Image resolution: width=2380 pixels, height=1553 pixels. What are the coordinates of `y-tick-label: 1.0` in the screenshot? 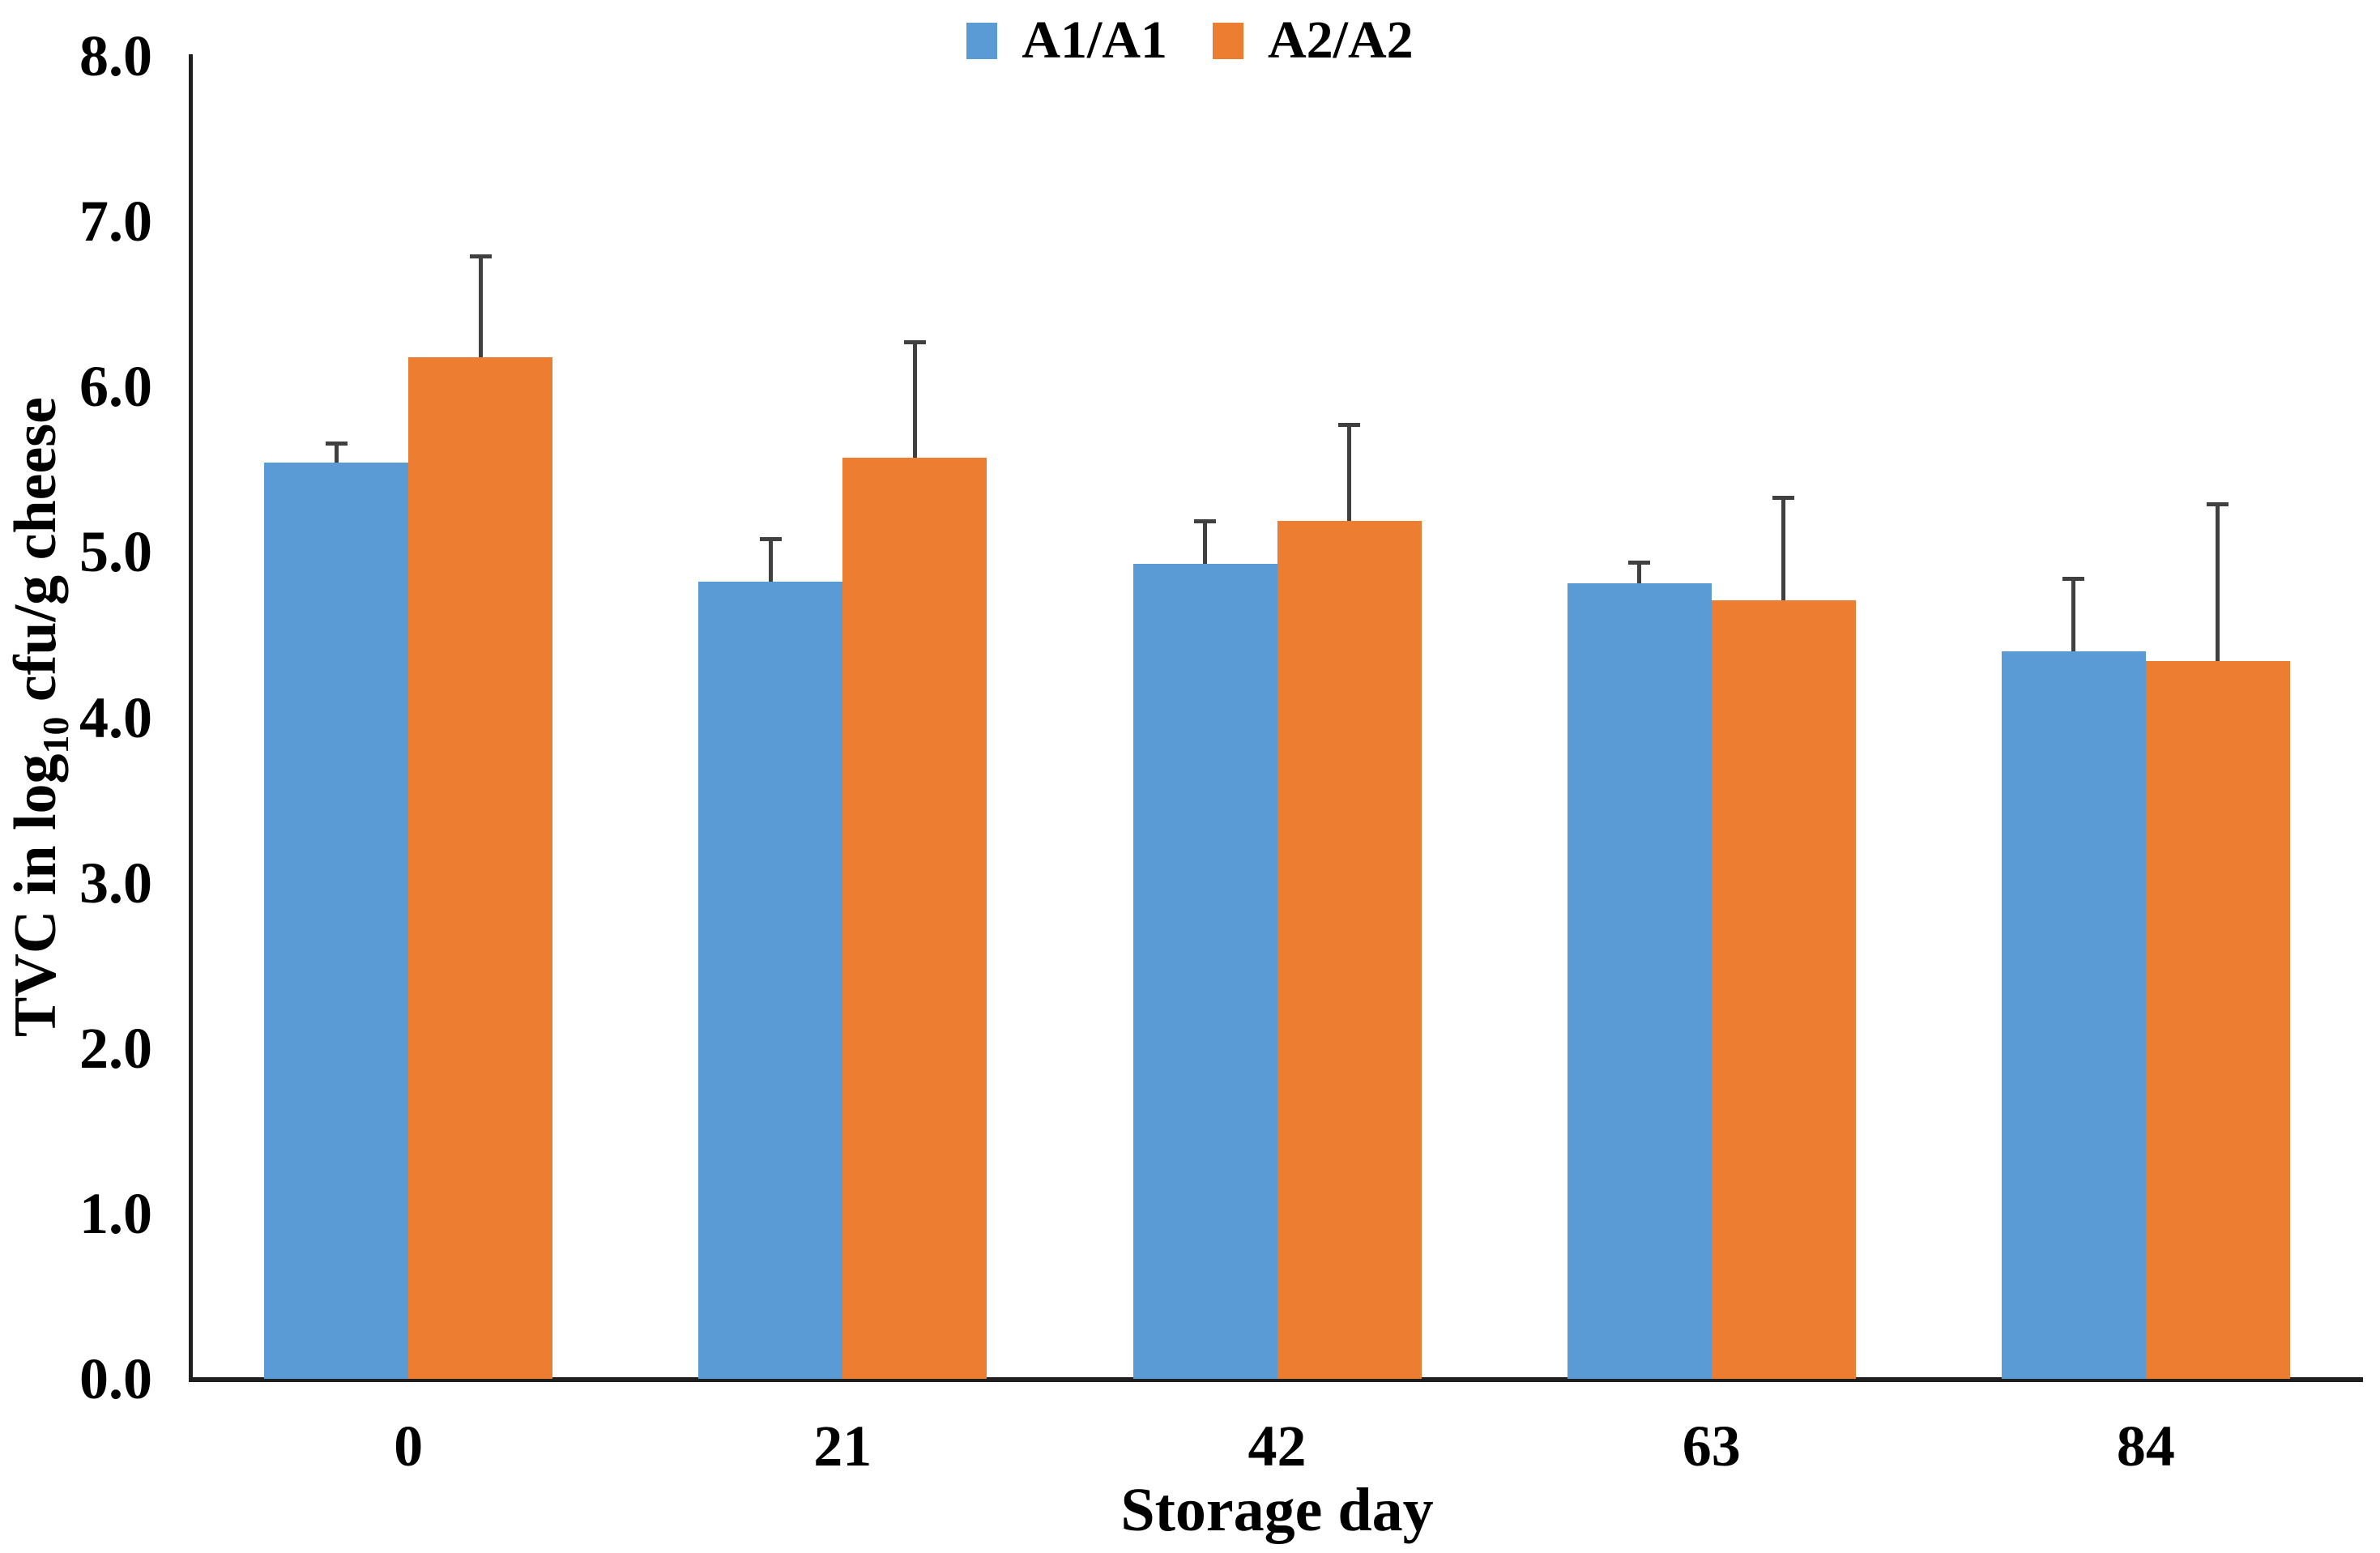 It's located at (116, 1213).